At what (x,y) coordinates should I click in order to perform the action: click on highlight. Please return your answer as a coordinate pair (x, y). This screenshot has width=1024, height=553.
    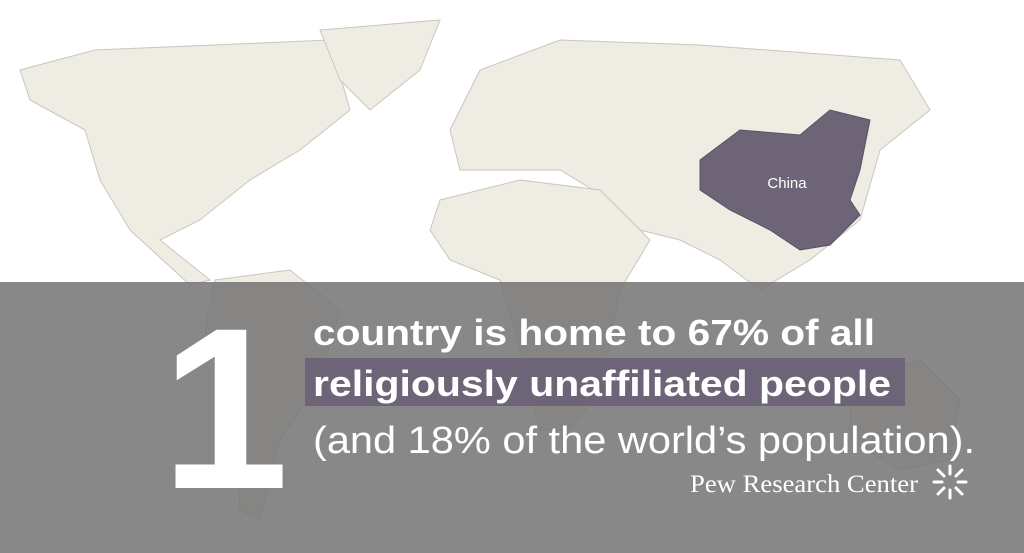
    Looking at the image, I should click on (605, 382).